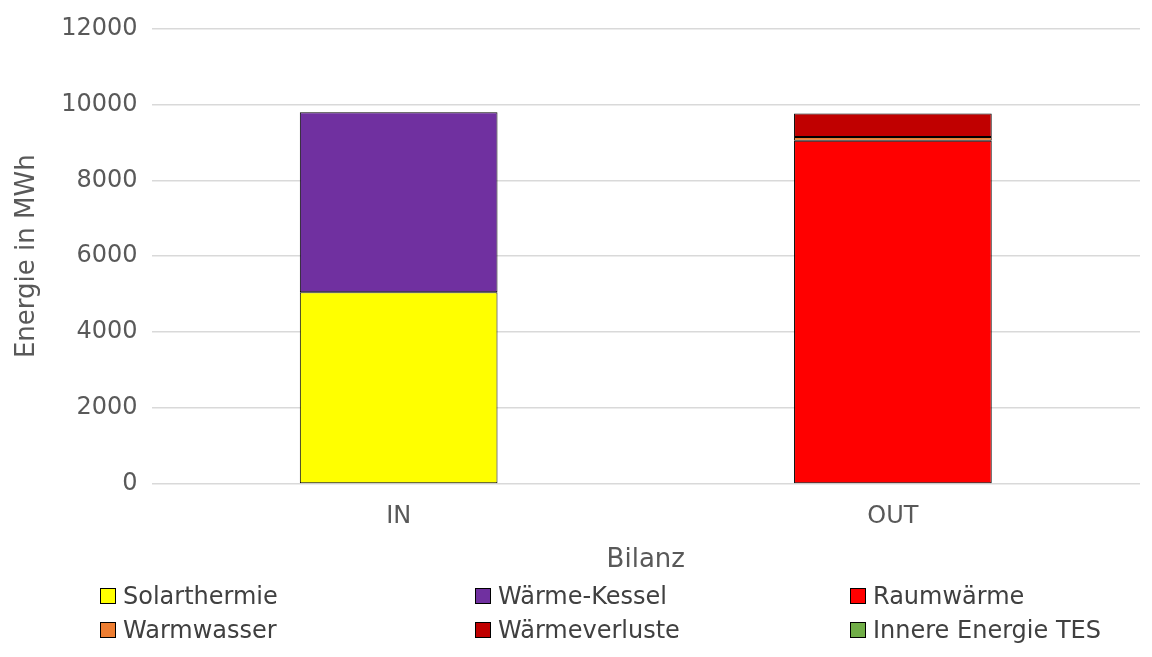 Image resolution: width=1152 pixels, height=657 pixels. What do you see at coordinates (582, 596) in the screenshot?
I see `legend-label: Wärme-Kessel` at bounding box center [582, 596].